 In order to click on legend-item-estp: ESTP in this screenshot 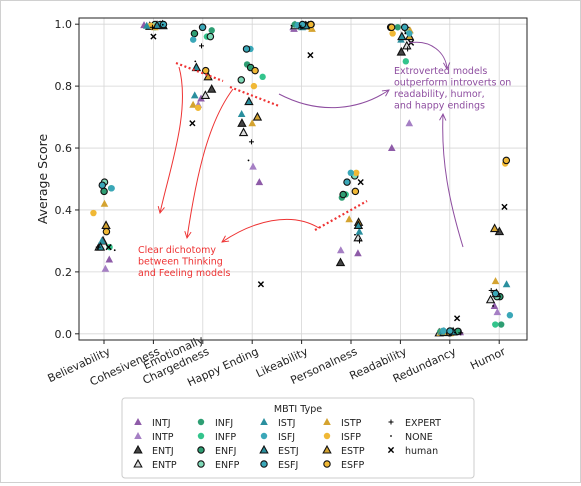, I will do `click(343, 450)`.